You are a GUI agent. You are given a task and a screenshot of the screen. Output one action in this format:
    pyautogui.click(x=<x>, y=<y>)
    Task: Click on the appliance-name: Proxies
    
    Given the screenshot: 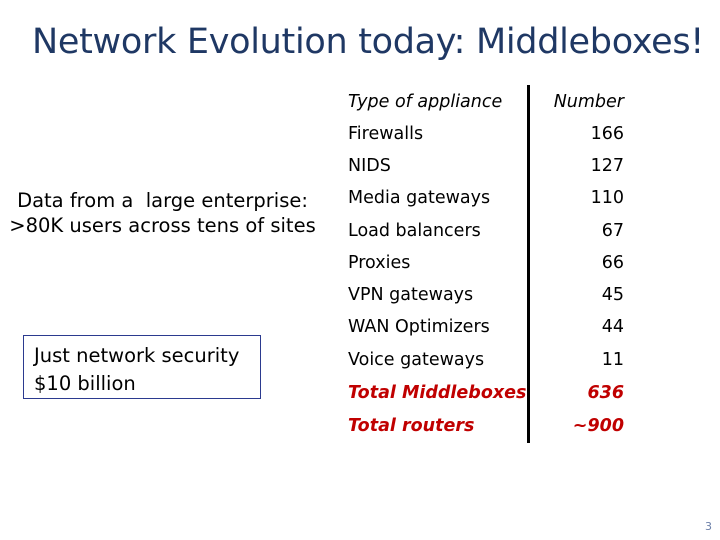 What is the action you would take?
    pyautogui.click(x=379, y=263)
    